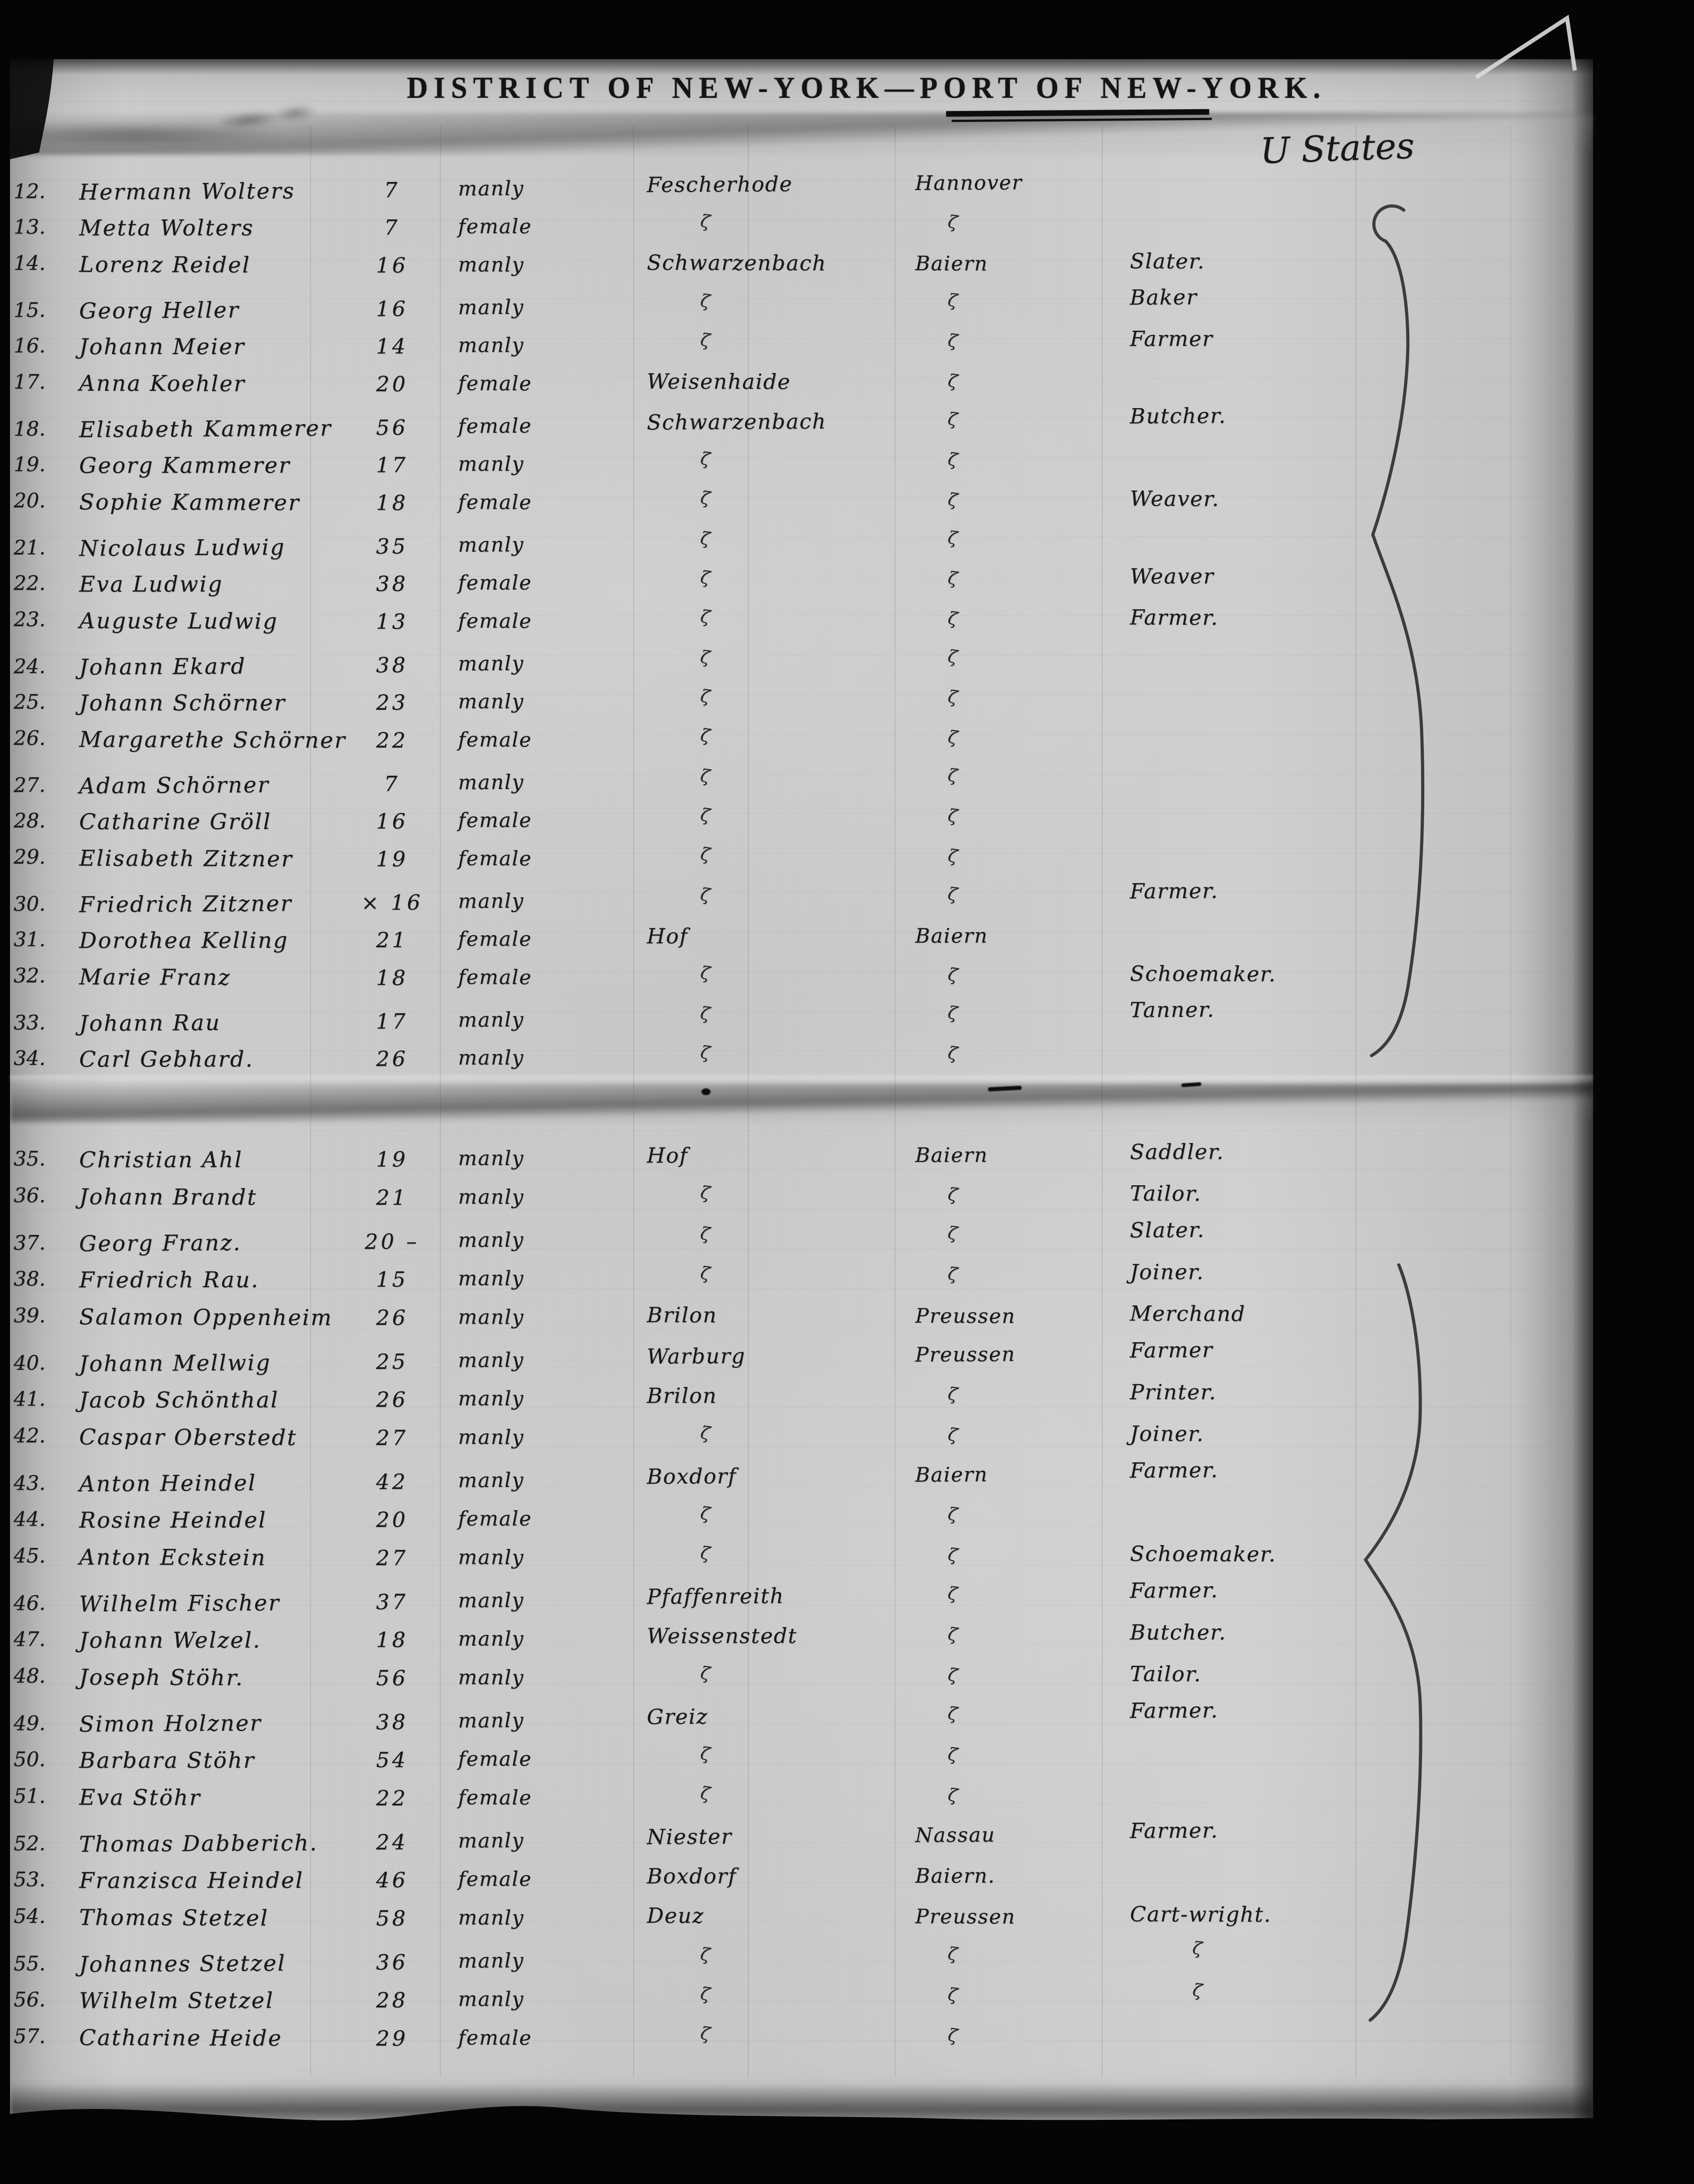 The width and height of the screenshot is (1694, 2184). I want to click on cell-place: ζ, so click(705, 895).